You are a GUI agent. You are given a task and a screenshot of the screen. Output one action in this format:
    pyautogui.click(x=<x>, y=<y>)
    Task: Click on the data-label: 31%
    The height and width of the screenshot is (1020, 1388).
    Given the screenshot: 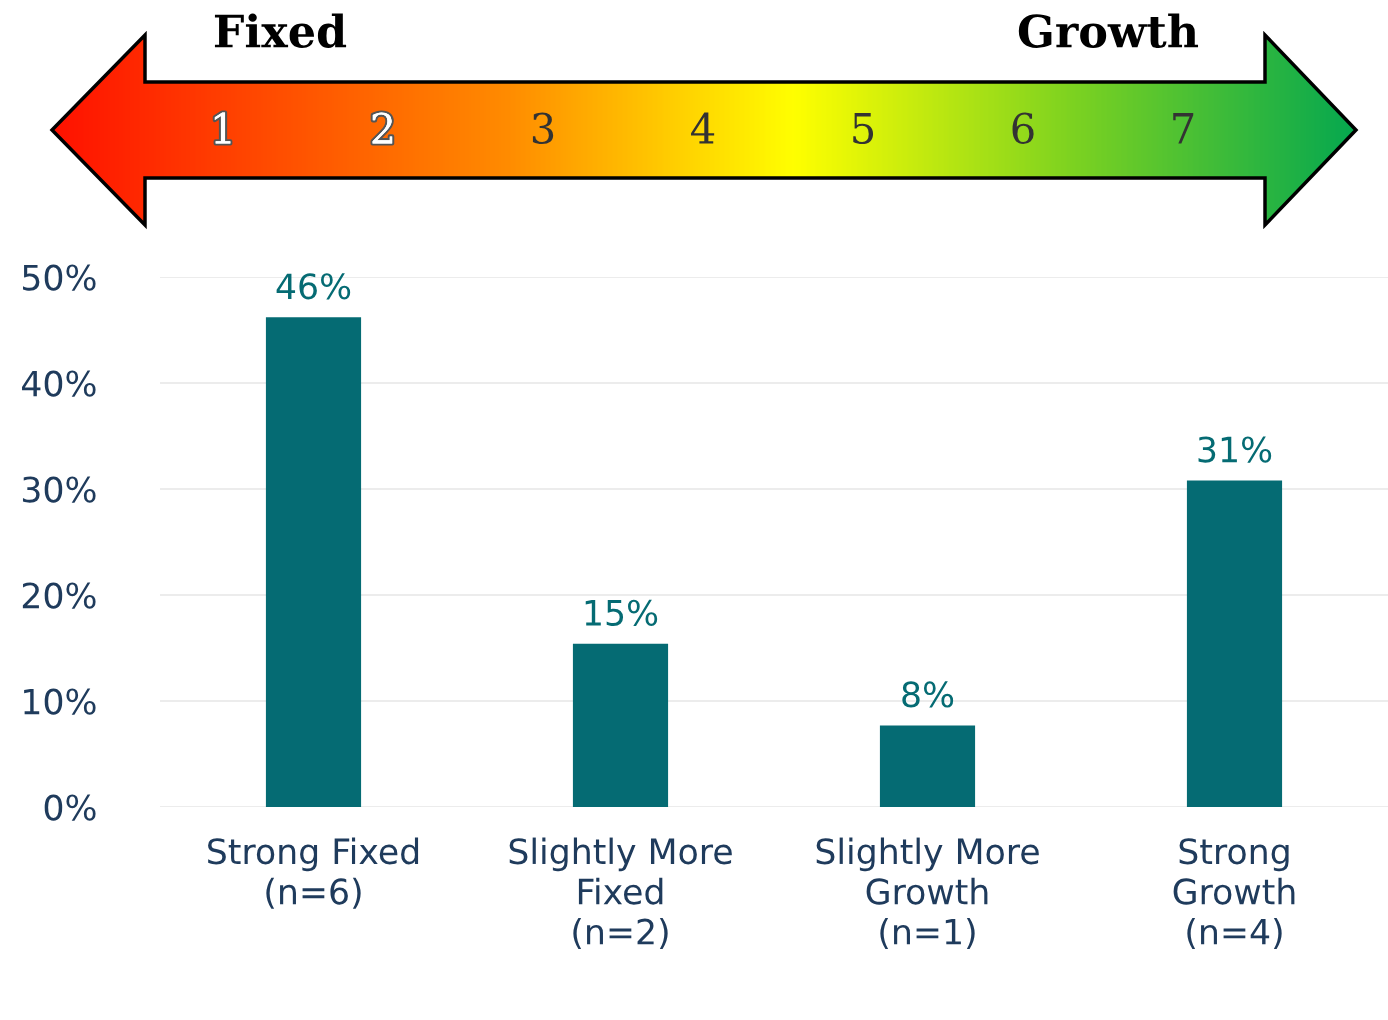 What is the action you would take?
    pyautogui.click(x=1235, y=449)
    